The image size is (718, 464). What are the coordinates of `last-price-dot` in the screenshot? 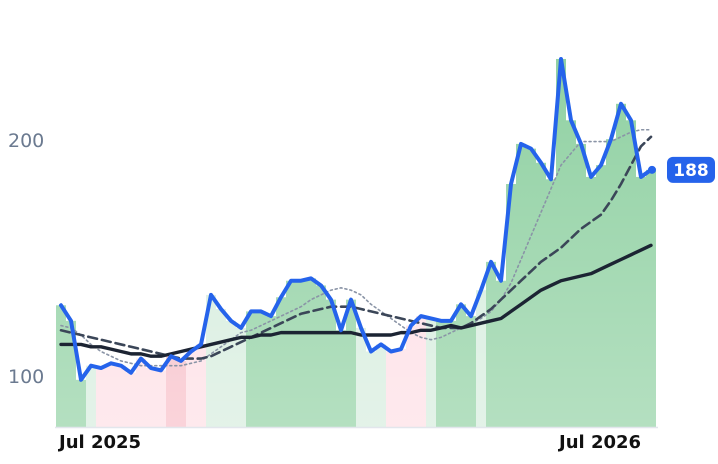 It's located at (652, 169).